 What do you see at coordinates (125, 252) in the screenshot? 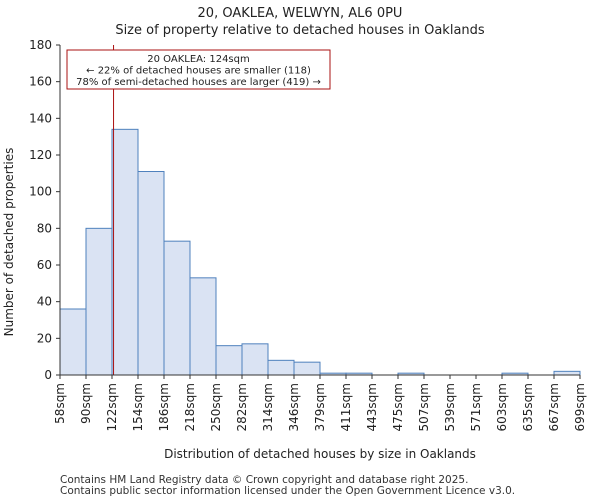
I see `bar-122sqm` at bounding box center [125, 252].